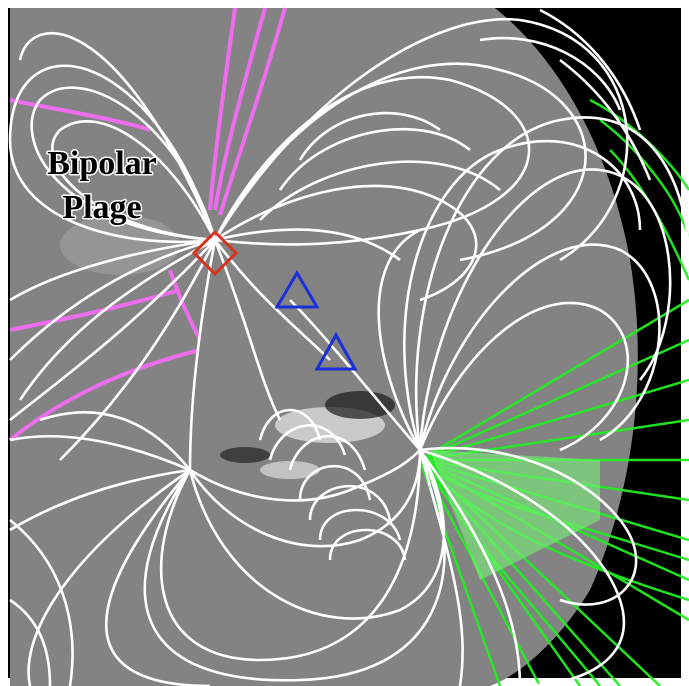  I want to click on active-region-negative, so click(360, 405).